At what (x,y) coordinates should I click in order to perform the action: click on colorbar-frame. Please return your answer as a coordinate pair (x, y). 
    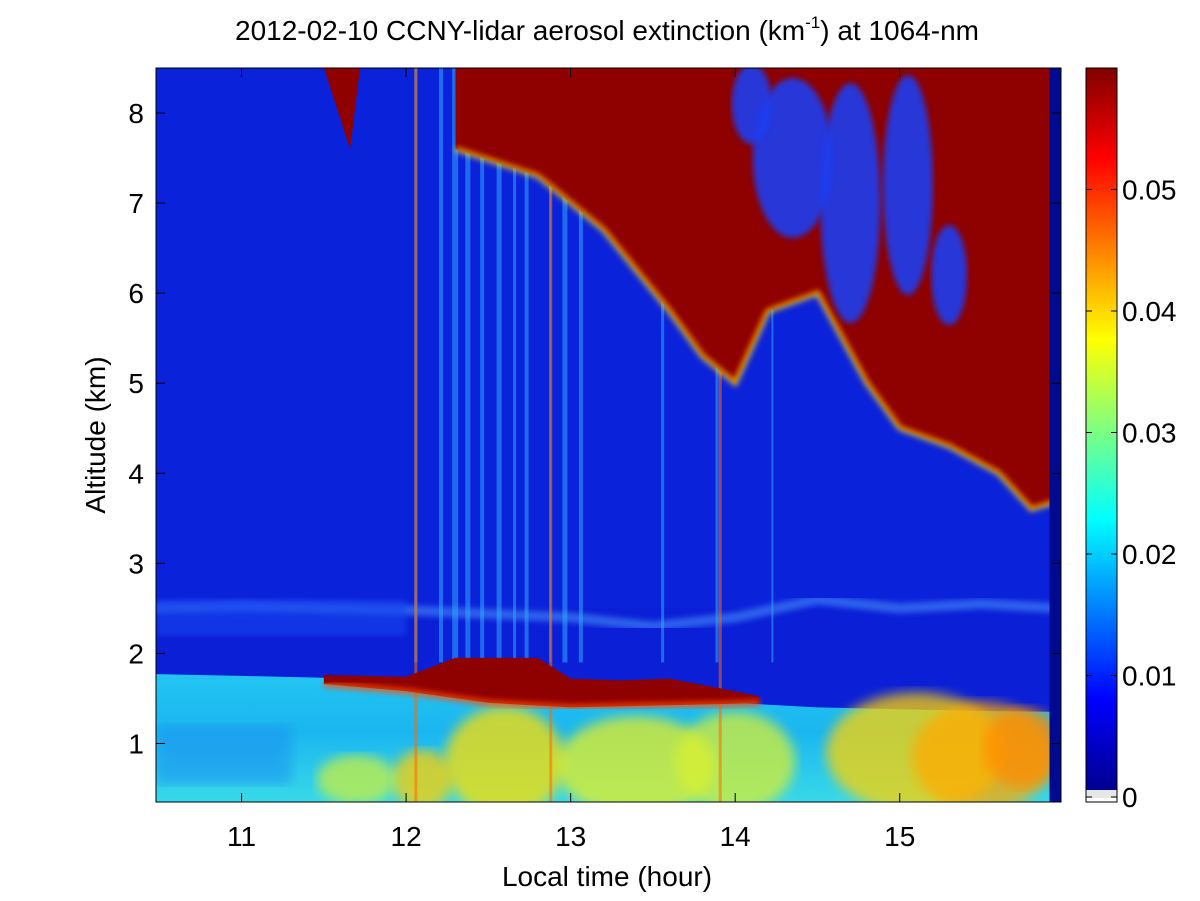
    Looking at the image, I should click on (1101, 435).